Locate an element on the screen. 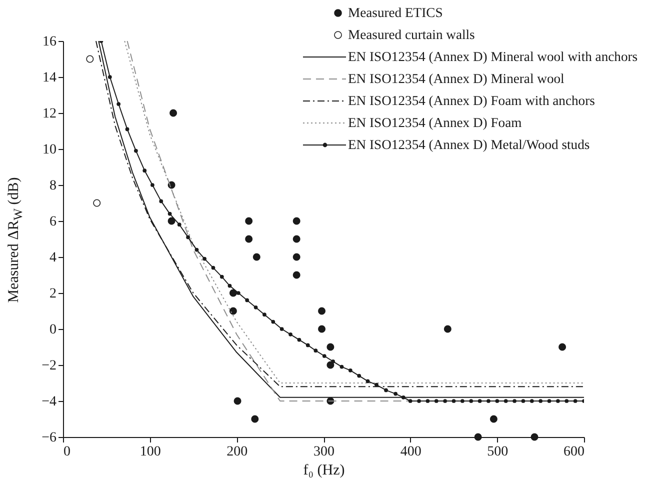 This screenshot has height=498, width=648. x-tick-label: 100 is located at coordinates (150, 452).